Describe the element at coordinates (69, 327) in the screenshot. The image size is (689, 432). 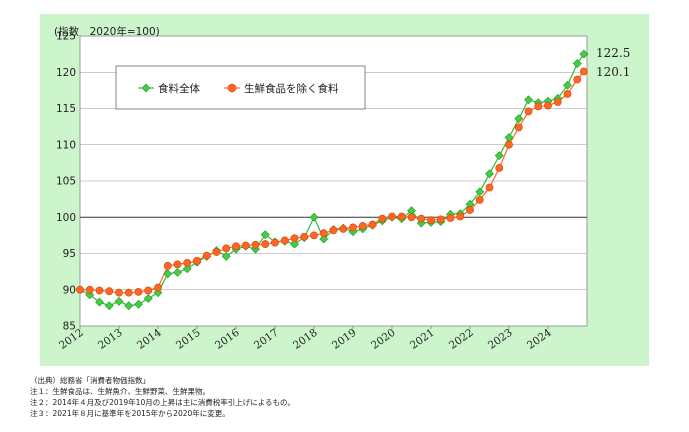
I see `y-tick-label: 85` at that location.